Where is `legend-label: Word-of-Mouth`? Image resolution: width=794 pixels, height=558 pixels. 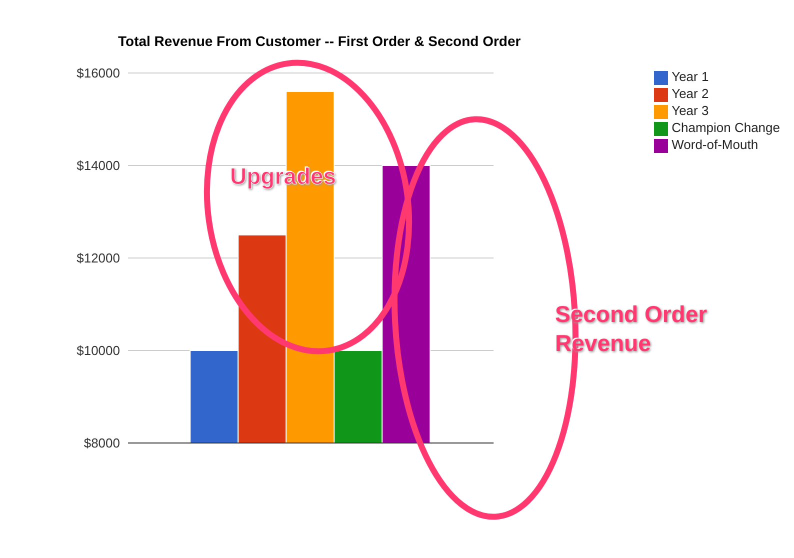 legend-label: Word-of-Mouth is located at coordinates (715, 144).